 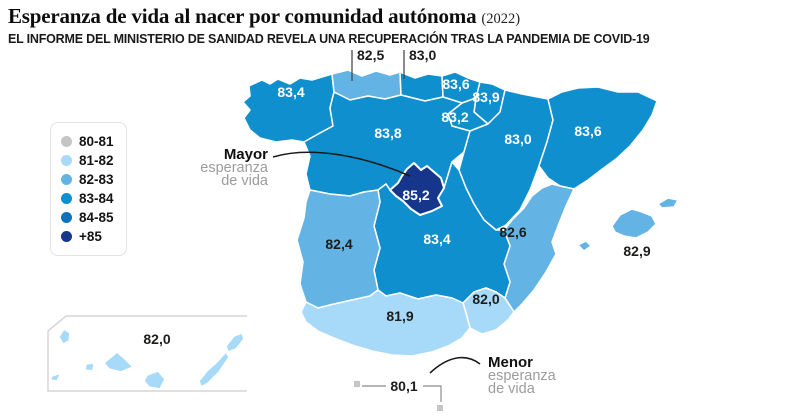 What do you see at coordinates (440, 408) in the screenshot?
I see `melilla-marker` at bounding box center [440, 408].